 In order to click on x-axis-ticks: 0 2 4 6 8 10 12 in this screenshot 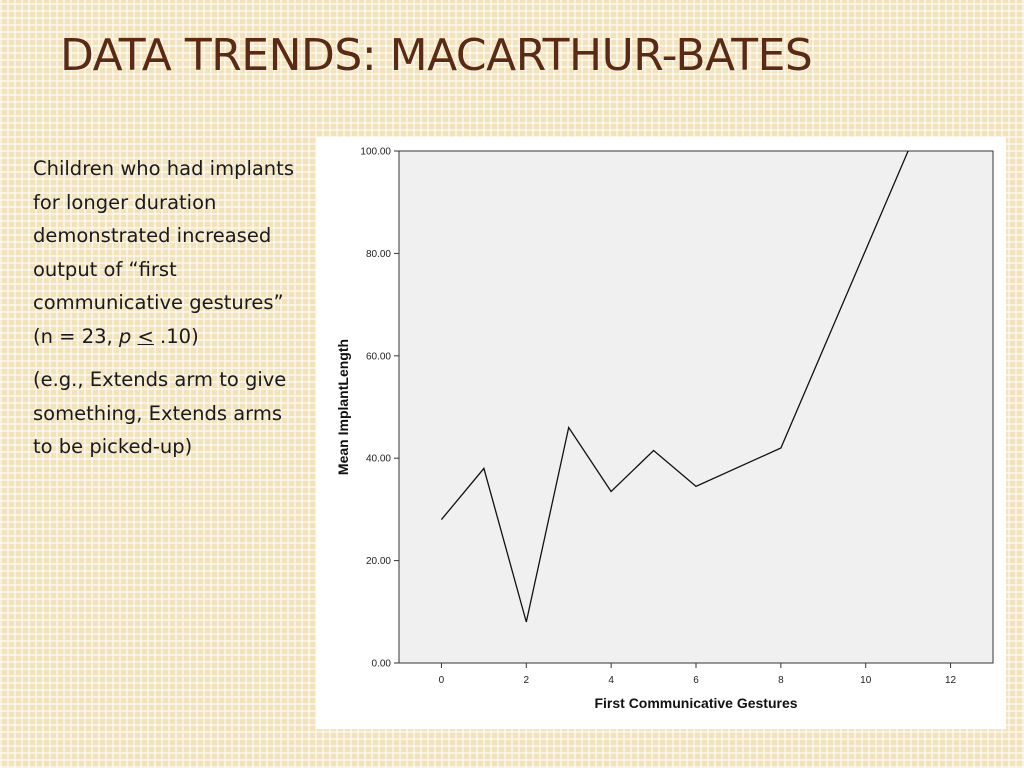, I will do `click(698, 674)`.